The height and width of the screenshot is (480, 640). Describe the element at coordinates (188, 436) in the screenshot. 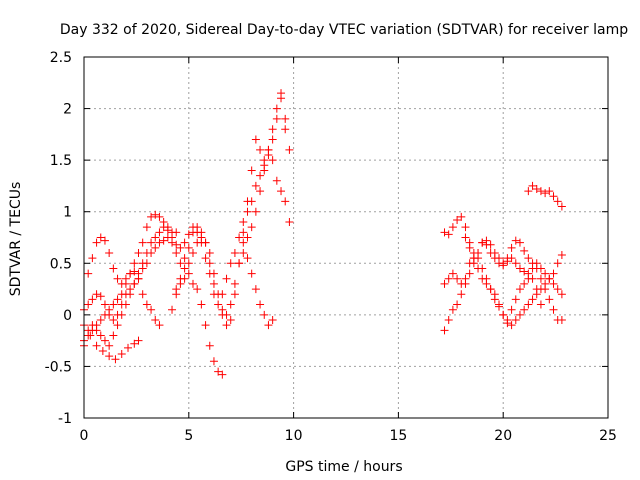

I see `x-tick-label: 5` at that location.